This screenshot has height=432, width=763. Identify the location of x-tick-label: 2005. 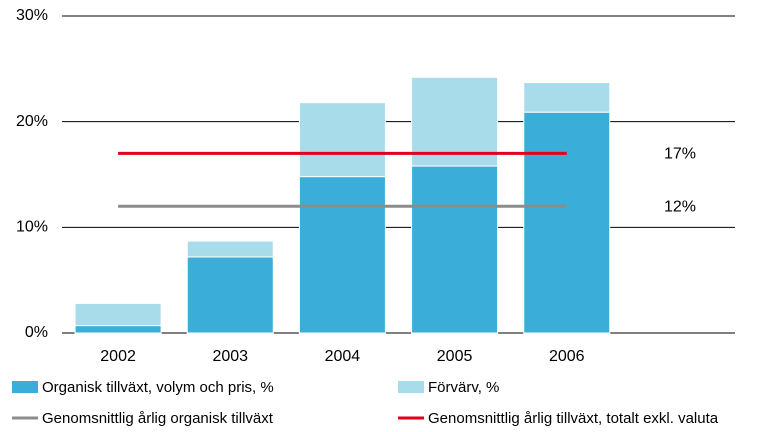
(455, 356).